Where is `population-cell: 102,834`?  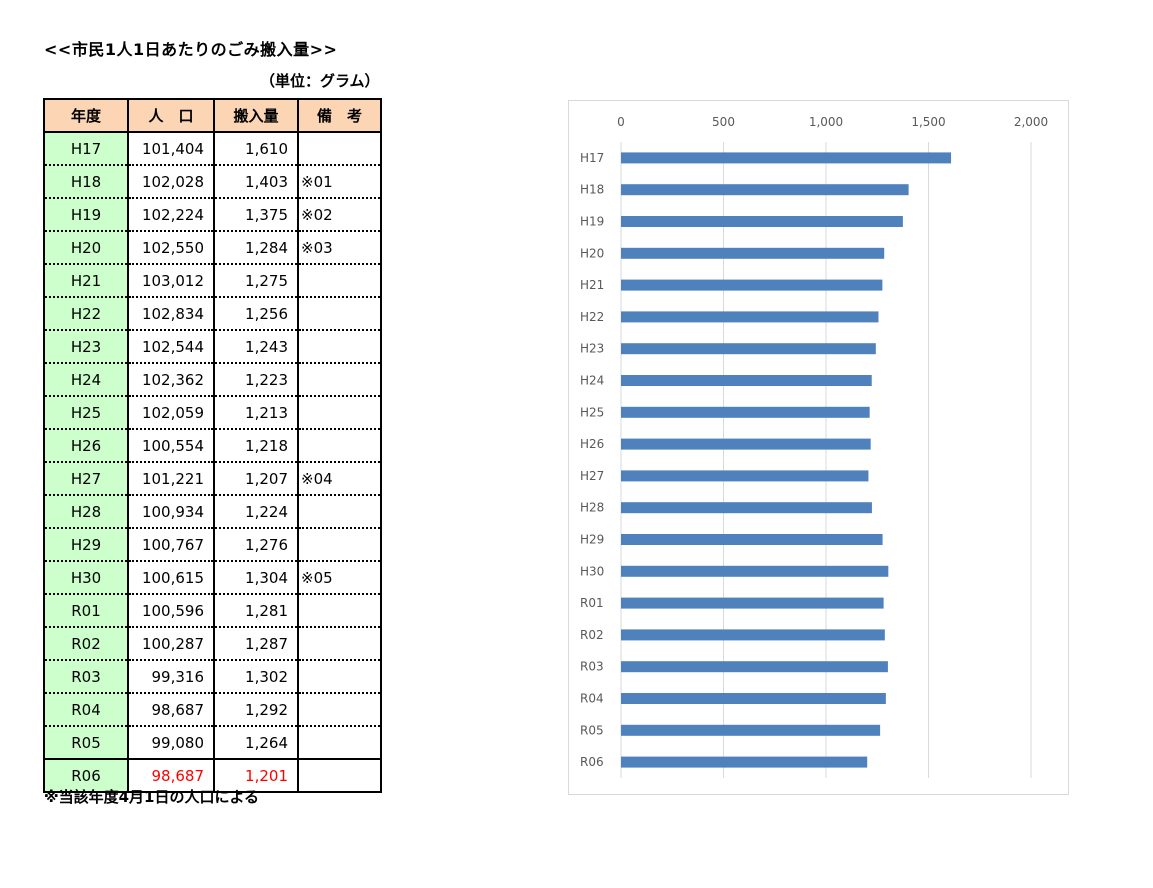
population-cell: 102,834 is located at coordinates (171, 314).